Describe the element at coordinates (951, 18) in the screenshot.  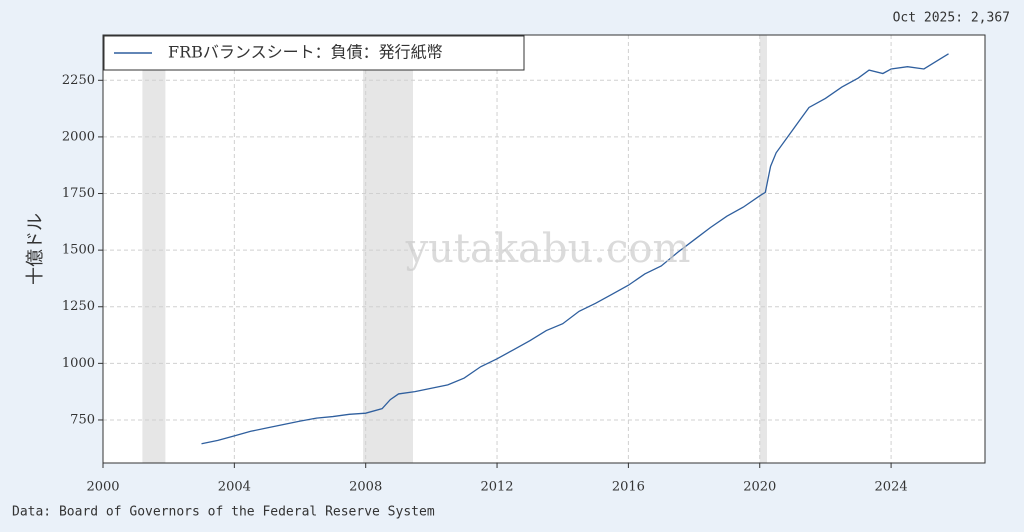
I see `annotation: Oct 2025: 2,367` at that location.